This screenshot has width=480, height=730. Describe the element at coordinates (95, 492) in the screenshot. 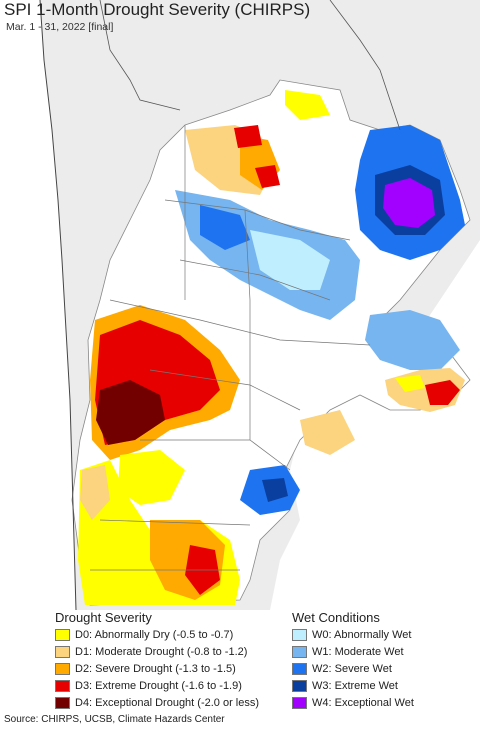

I see `drought-patagonia-moderate` at that location.